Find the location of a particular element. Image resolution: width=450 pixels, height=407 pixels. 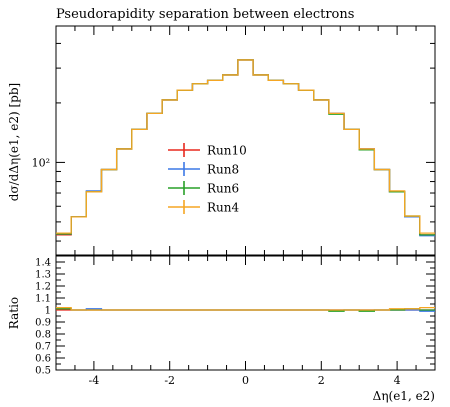

ratio-tick-label: 1 is located at coordinates (48, 311).